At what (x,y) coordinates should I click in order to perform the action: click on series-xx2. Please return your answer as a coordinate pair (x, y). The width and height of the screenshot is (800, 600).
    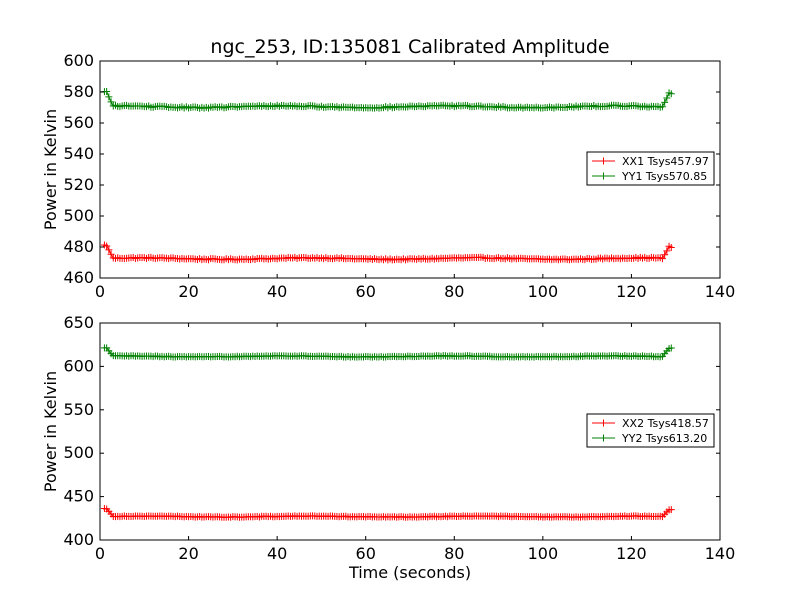
    Looking at the image, I should click on (387, 512).